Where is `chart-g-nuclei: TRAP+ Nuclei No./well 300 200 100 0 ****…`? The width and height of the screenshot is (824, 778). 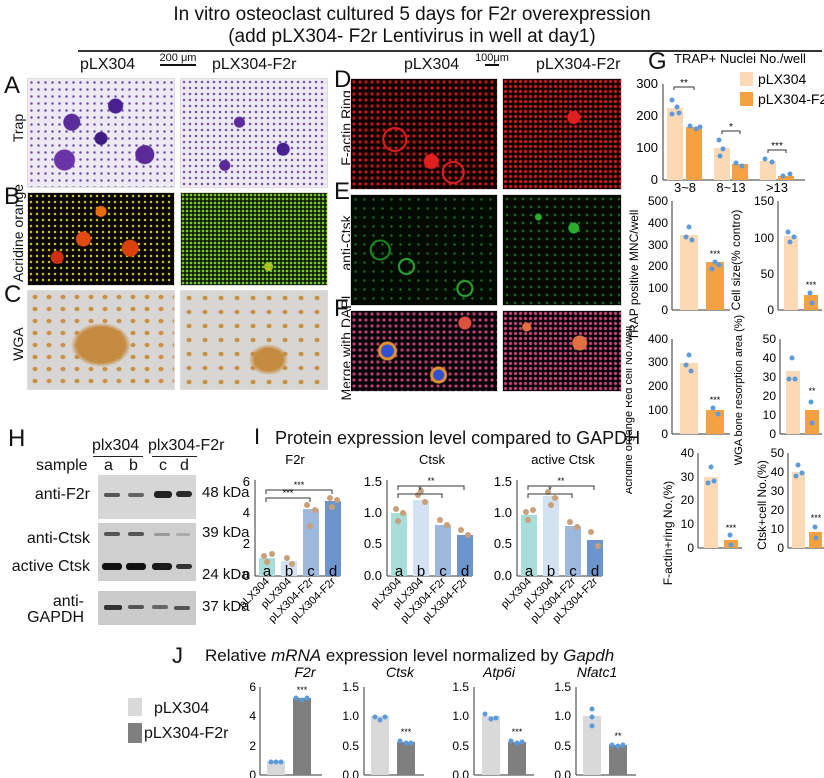
chart-g-nuclei: TRAP+ Nuclei No./well 300 200 100 0 ****… is located at coordinates (730, 121).